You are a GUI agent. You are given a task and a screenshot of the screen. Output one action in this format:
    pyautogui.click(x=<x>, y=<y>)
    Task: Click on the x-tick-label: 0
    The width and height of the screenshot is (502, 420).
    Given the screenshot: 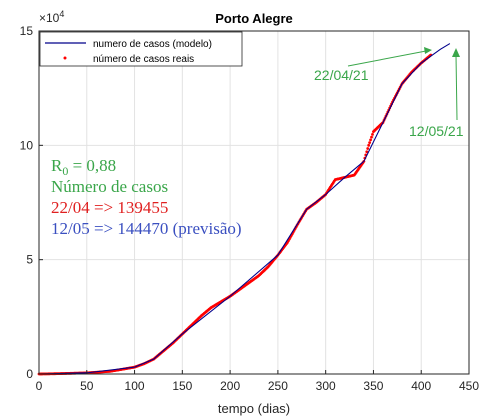 What is the action you would take?
    pyautogui.click(x=39, y=386)
    